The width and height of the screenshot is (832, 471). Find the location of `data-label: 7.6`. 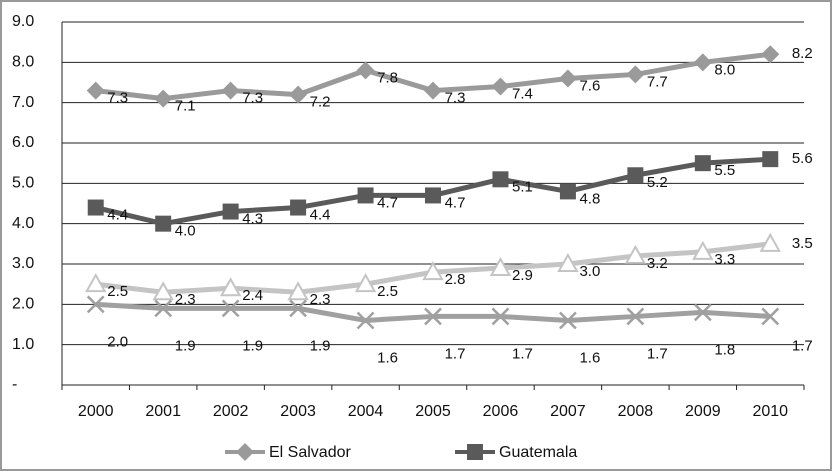

data-label: 7.6 is located at coordinates (589, 85).